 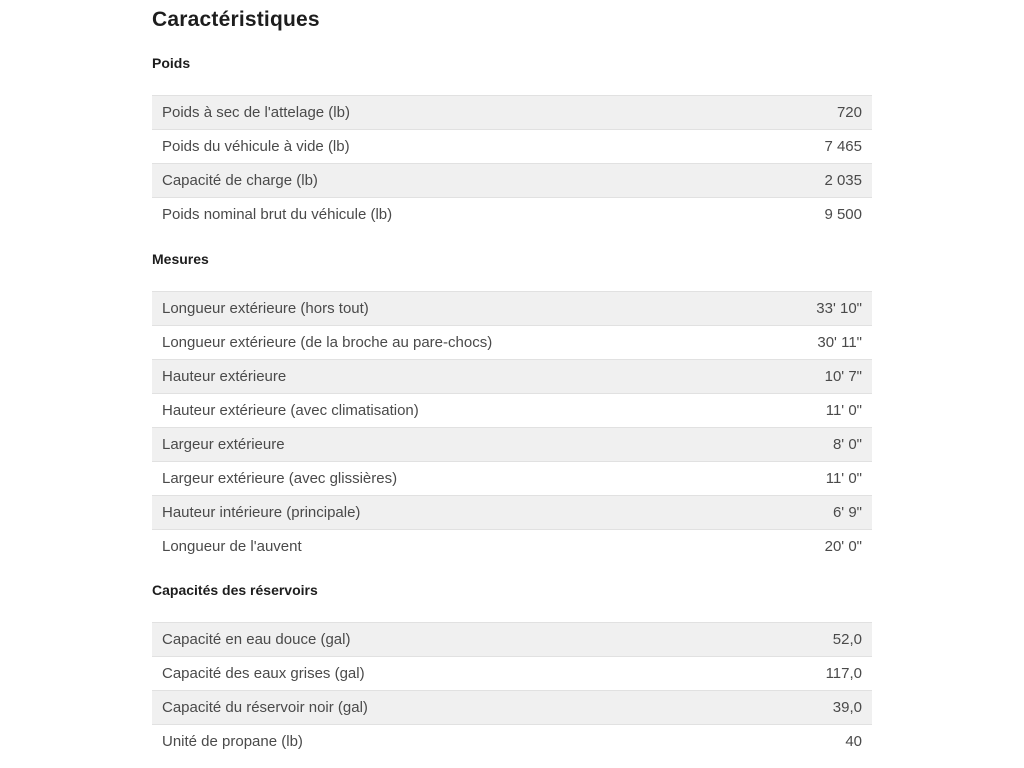 What do you see at coordinates (277, 215) in the screenshot?
I see `spec-label: Poids nominal brut du véhicule (lb)` at bounding box center [277, 215].